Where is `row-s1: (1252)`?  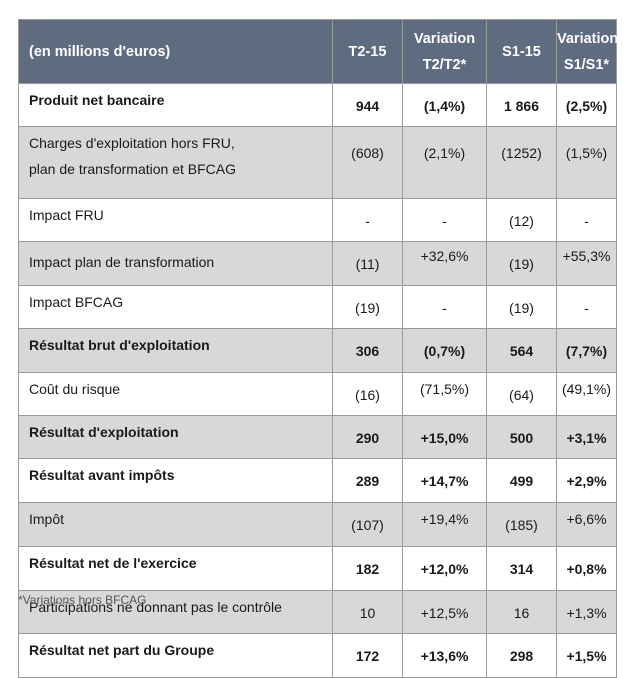
row-s1: (1252) is located at coordinates (521, 162).